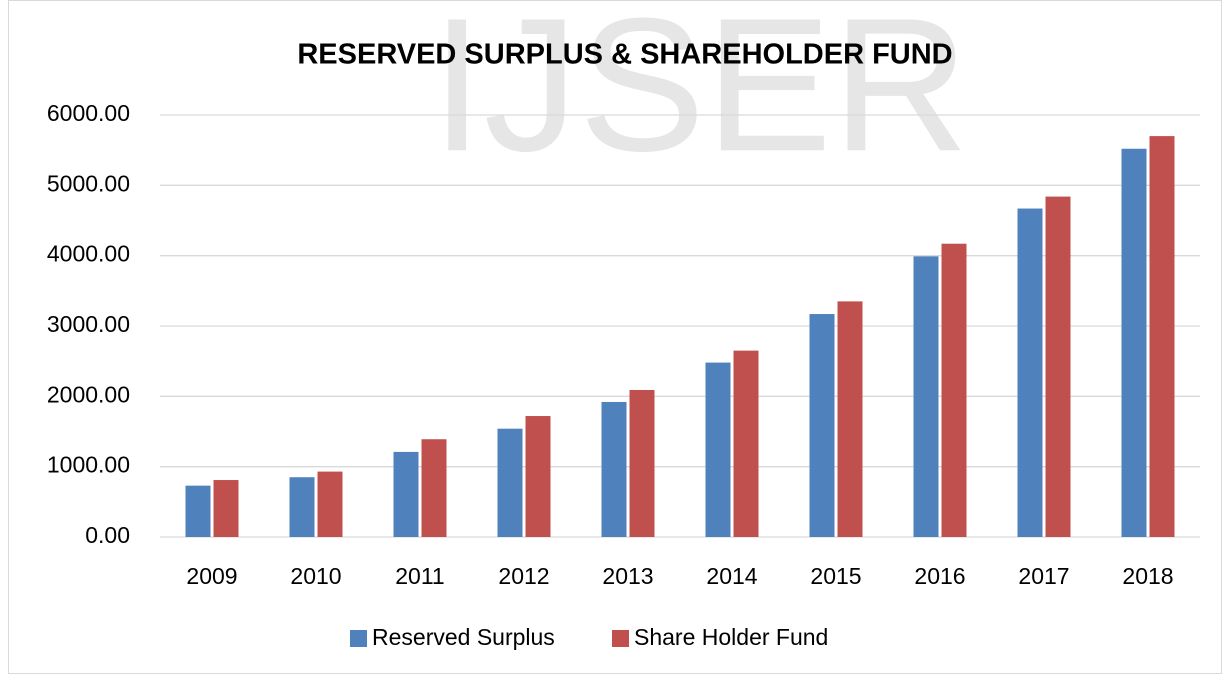 This screenshot has height=675, width=1223. I want to click on watermark: IJSER, so click(700, 95).